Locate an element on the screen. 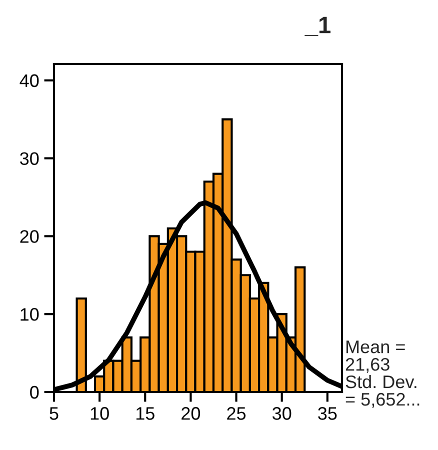  x-tick-label: 10 is located at coordinates (99, 413).